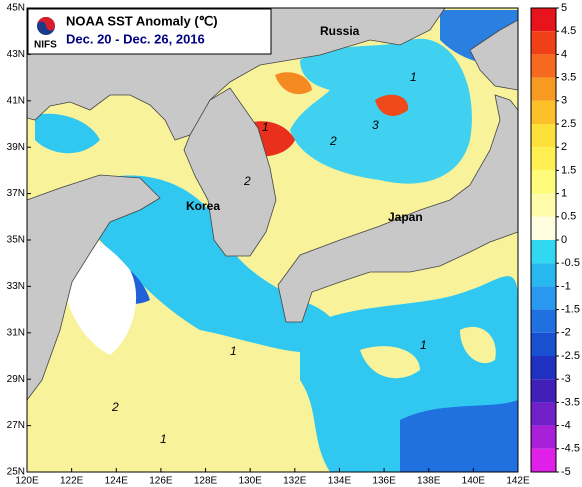  Describe the element at coordinates (564, 101) in the screenshot. I see `colorbar-label: 3` at that location.